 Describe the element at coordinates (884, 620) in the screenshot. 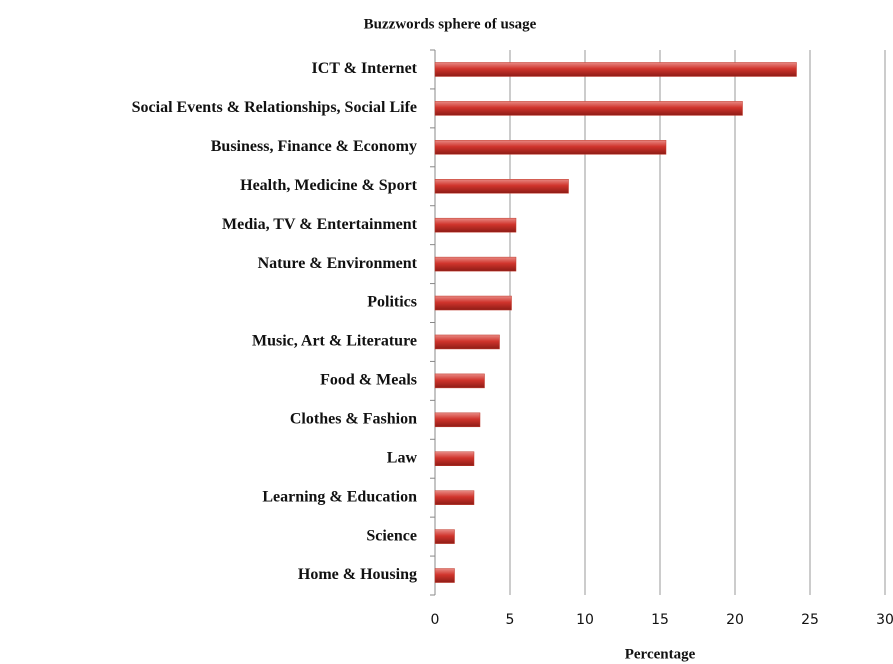

I see `x-tick-label: 30` at that location.